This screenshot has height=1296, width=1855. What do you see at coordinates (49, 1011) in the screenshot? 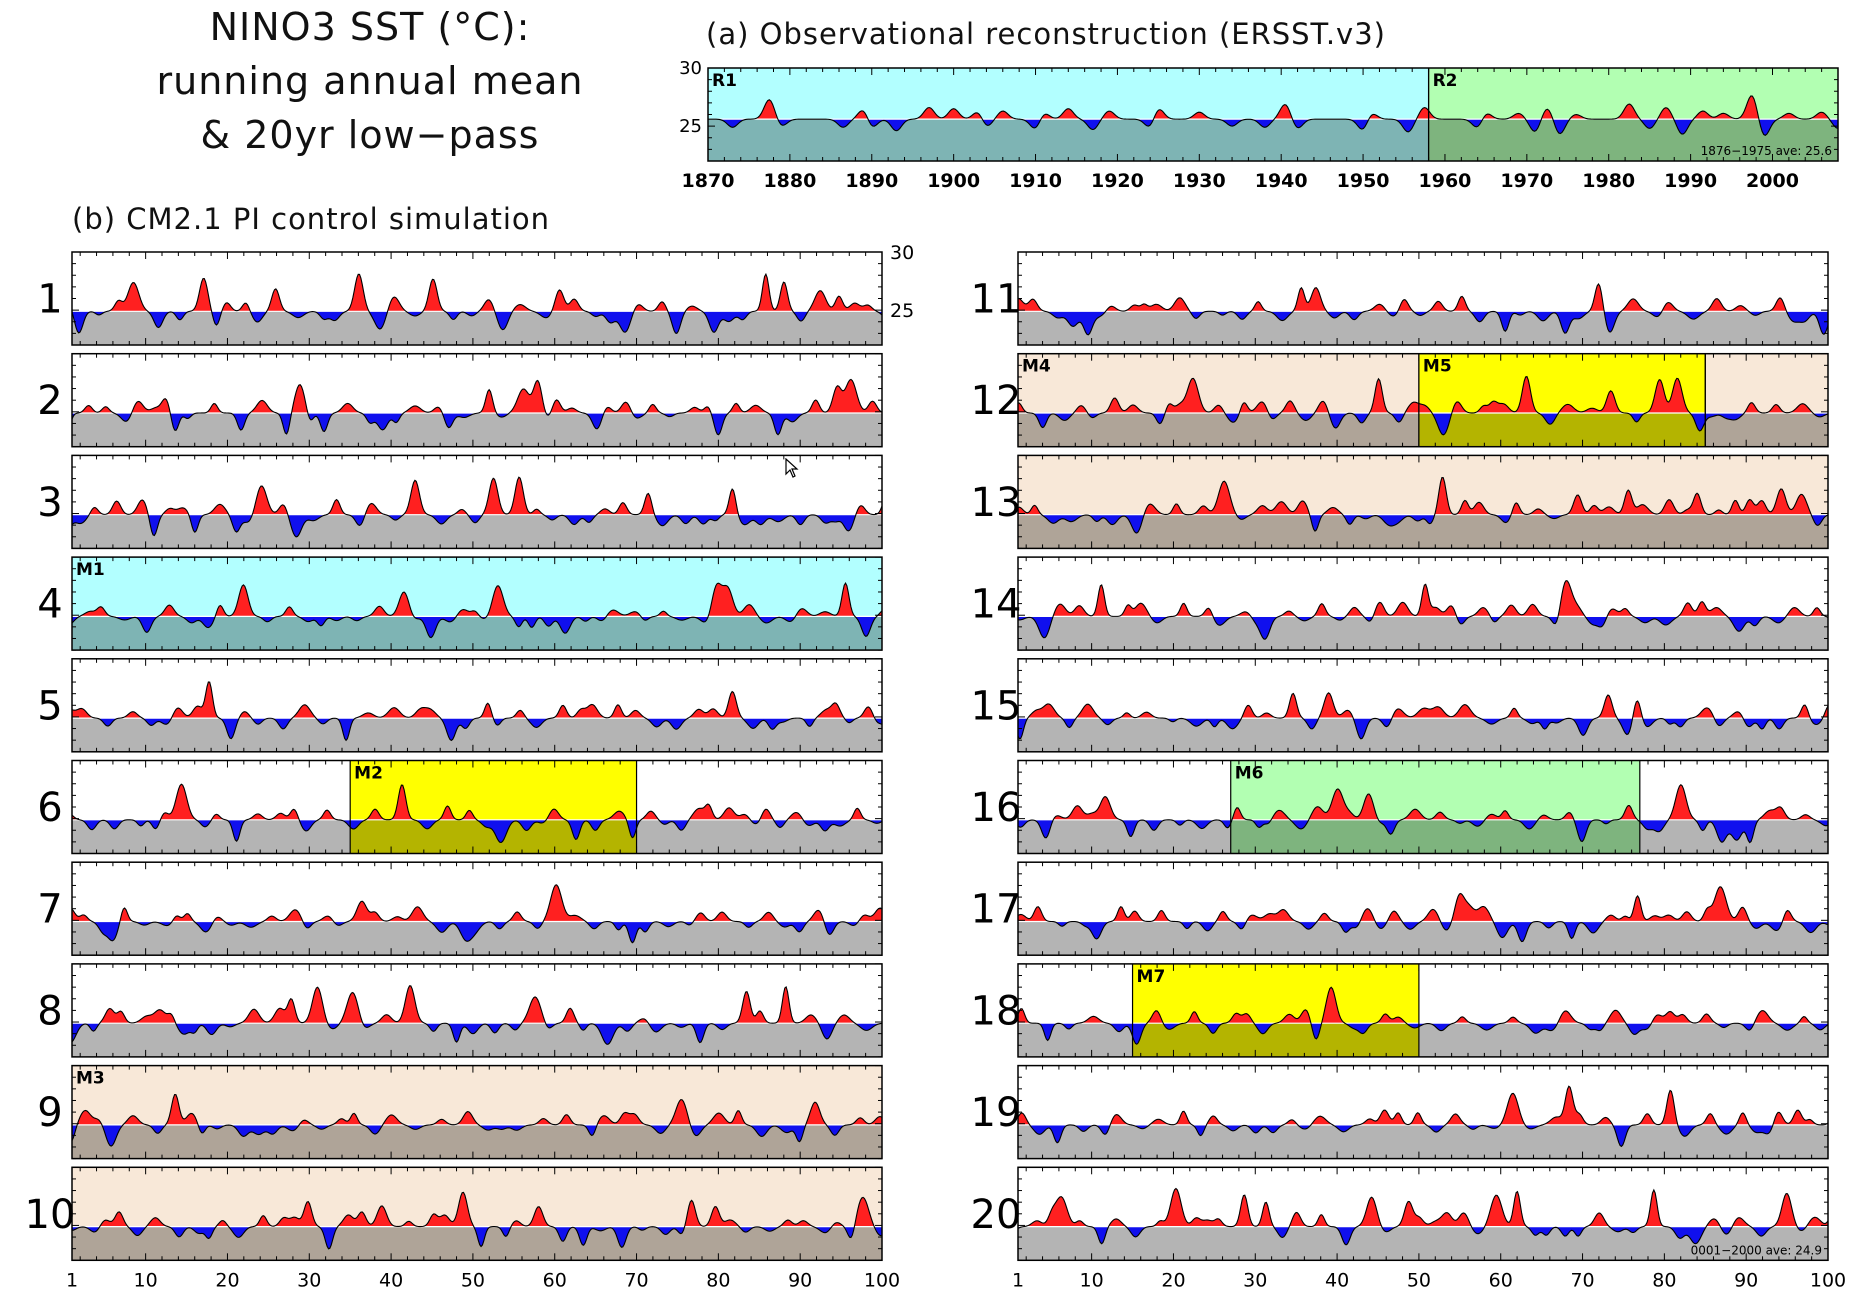
I see `strip-number-8: 8` at bounding box center [49, 1011].